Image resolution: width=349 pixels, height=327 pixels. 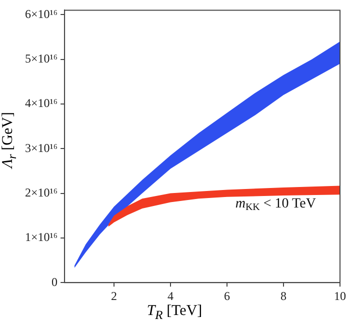 I want to click on y-tick-label: 1×10¹⁶, so click(x=41, y=237).